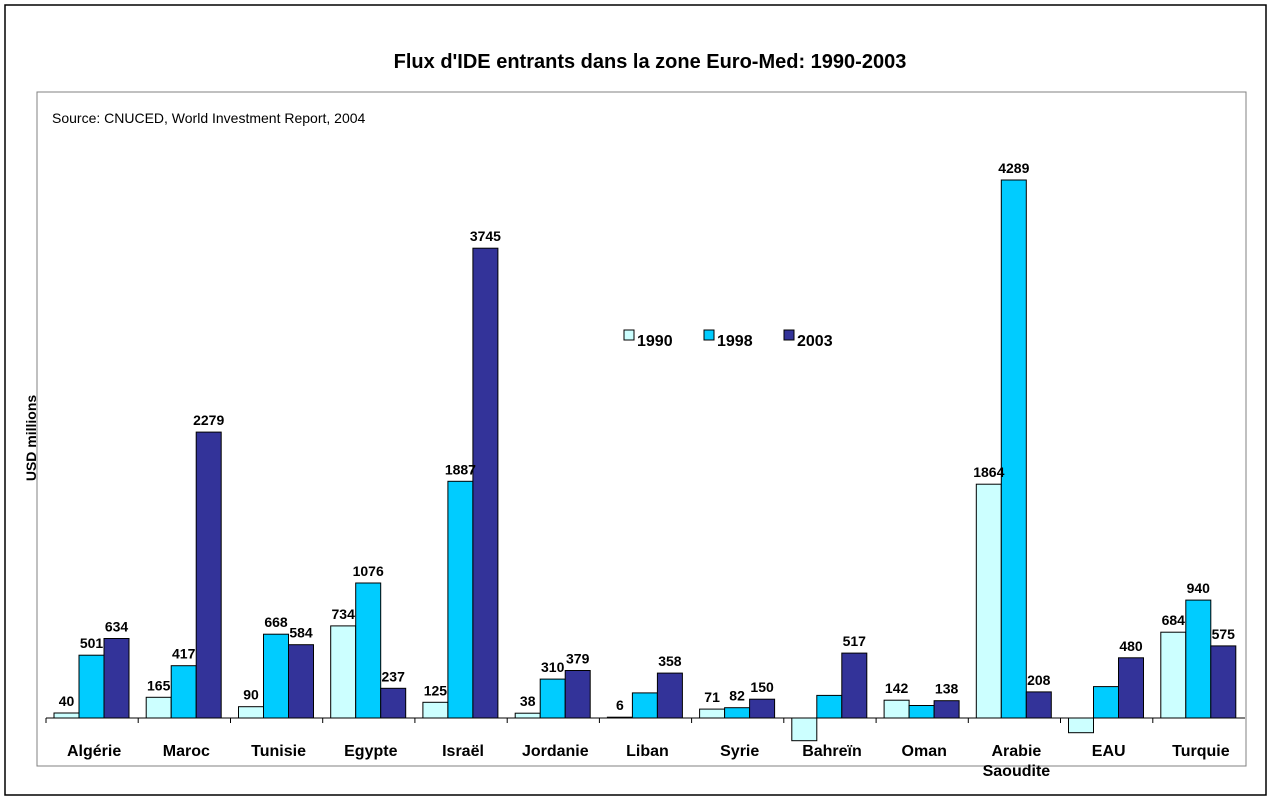 The height and width of the screenshot is (805, 1271). Describe the element at coordinates (436, 690) in the screenshot. I see `value-label-1990-4: 125` at that location.